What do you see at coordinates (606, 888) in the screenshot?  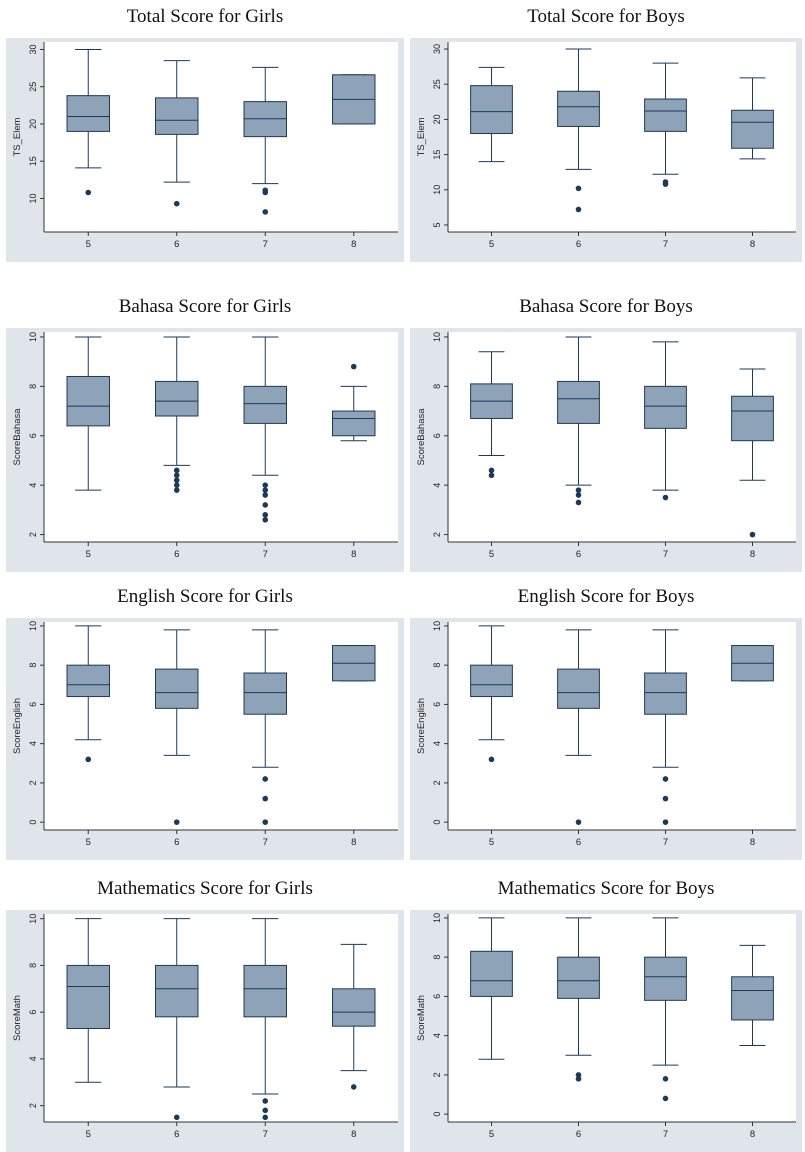 I see `chart-title: Mathematics Score for Boys` at bounding box center [606, 888].